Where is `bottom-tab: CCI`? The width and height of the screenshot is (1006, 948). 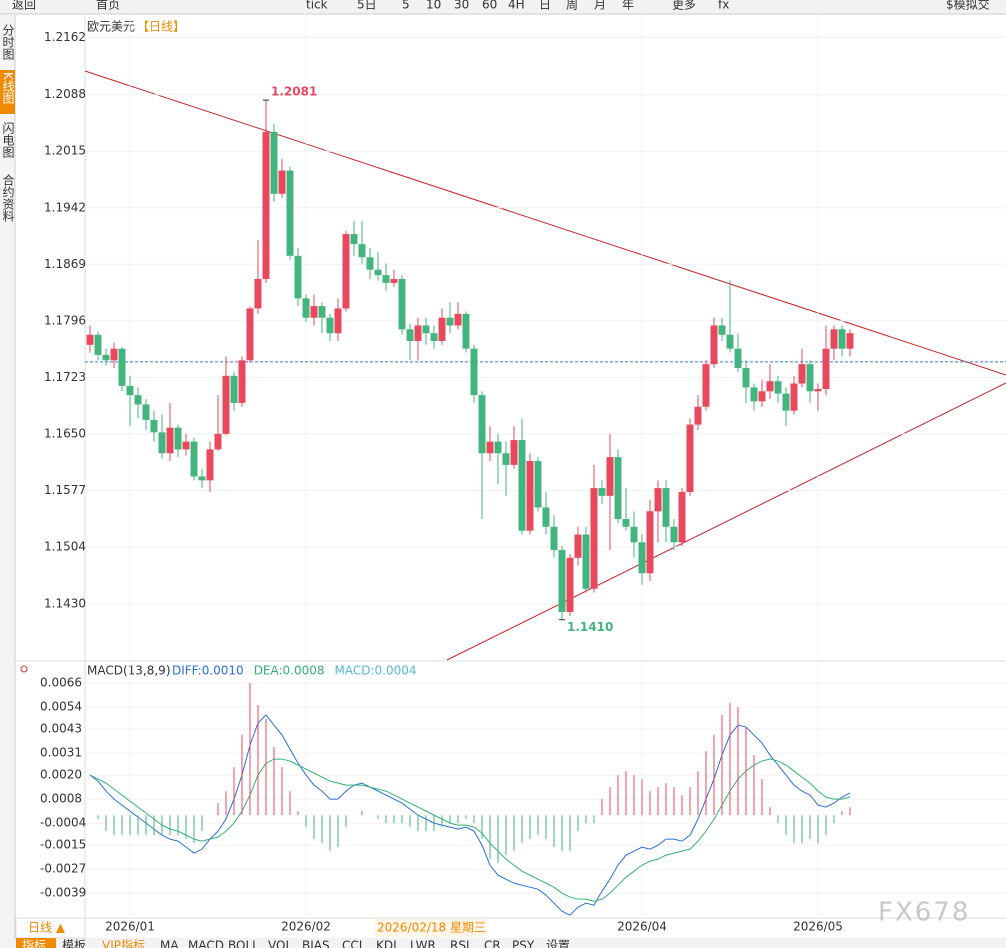
bottom-tab: CCI is located at coordinates (352, 943).